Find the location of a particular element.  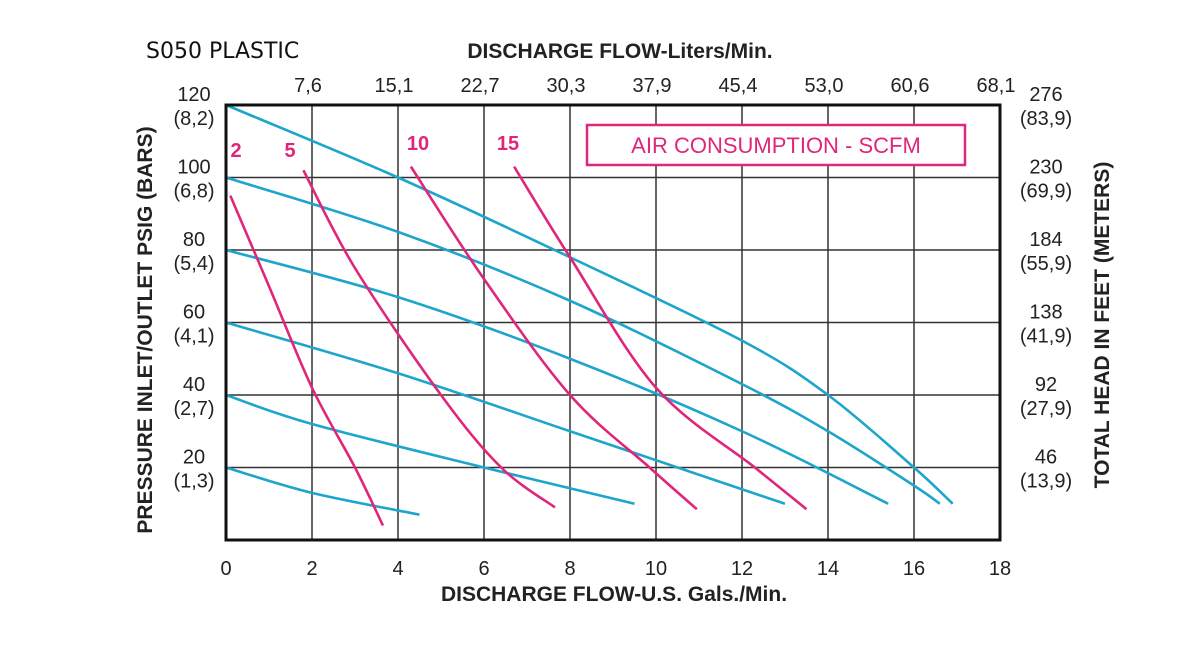

pressure-curve-40psi is located at coordinates (430, 449).